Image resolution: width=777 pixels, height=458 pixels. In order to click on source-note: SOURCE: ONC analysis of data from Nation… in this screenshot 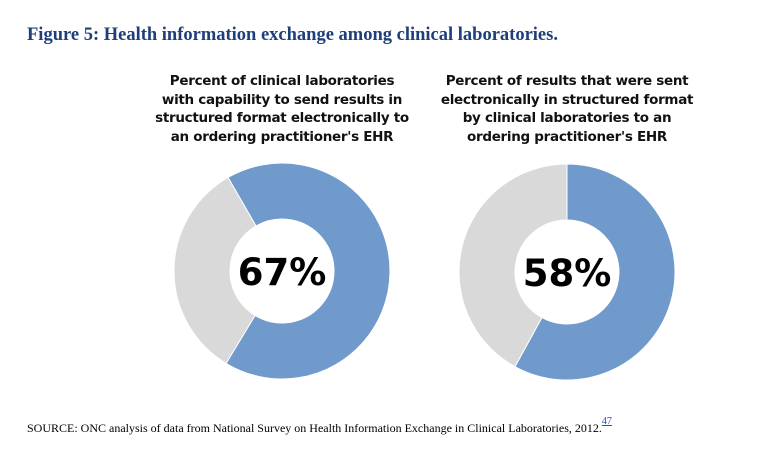, I will do `click(319, 426)`.